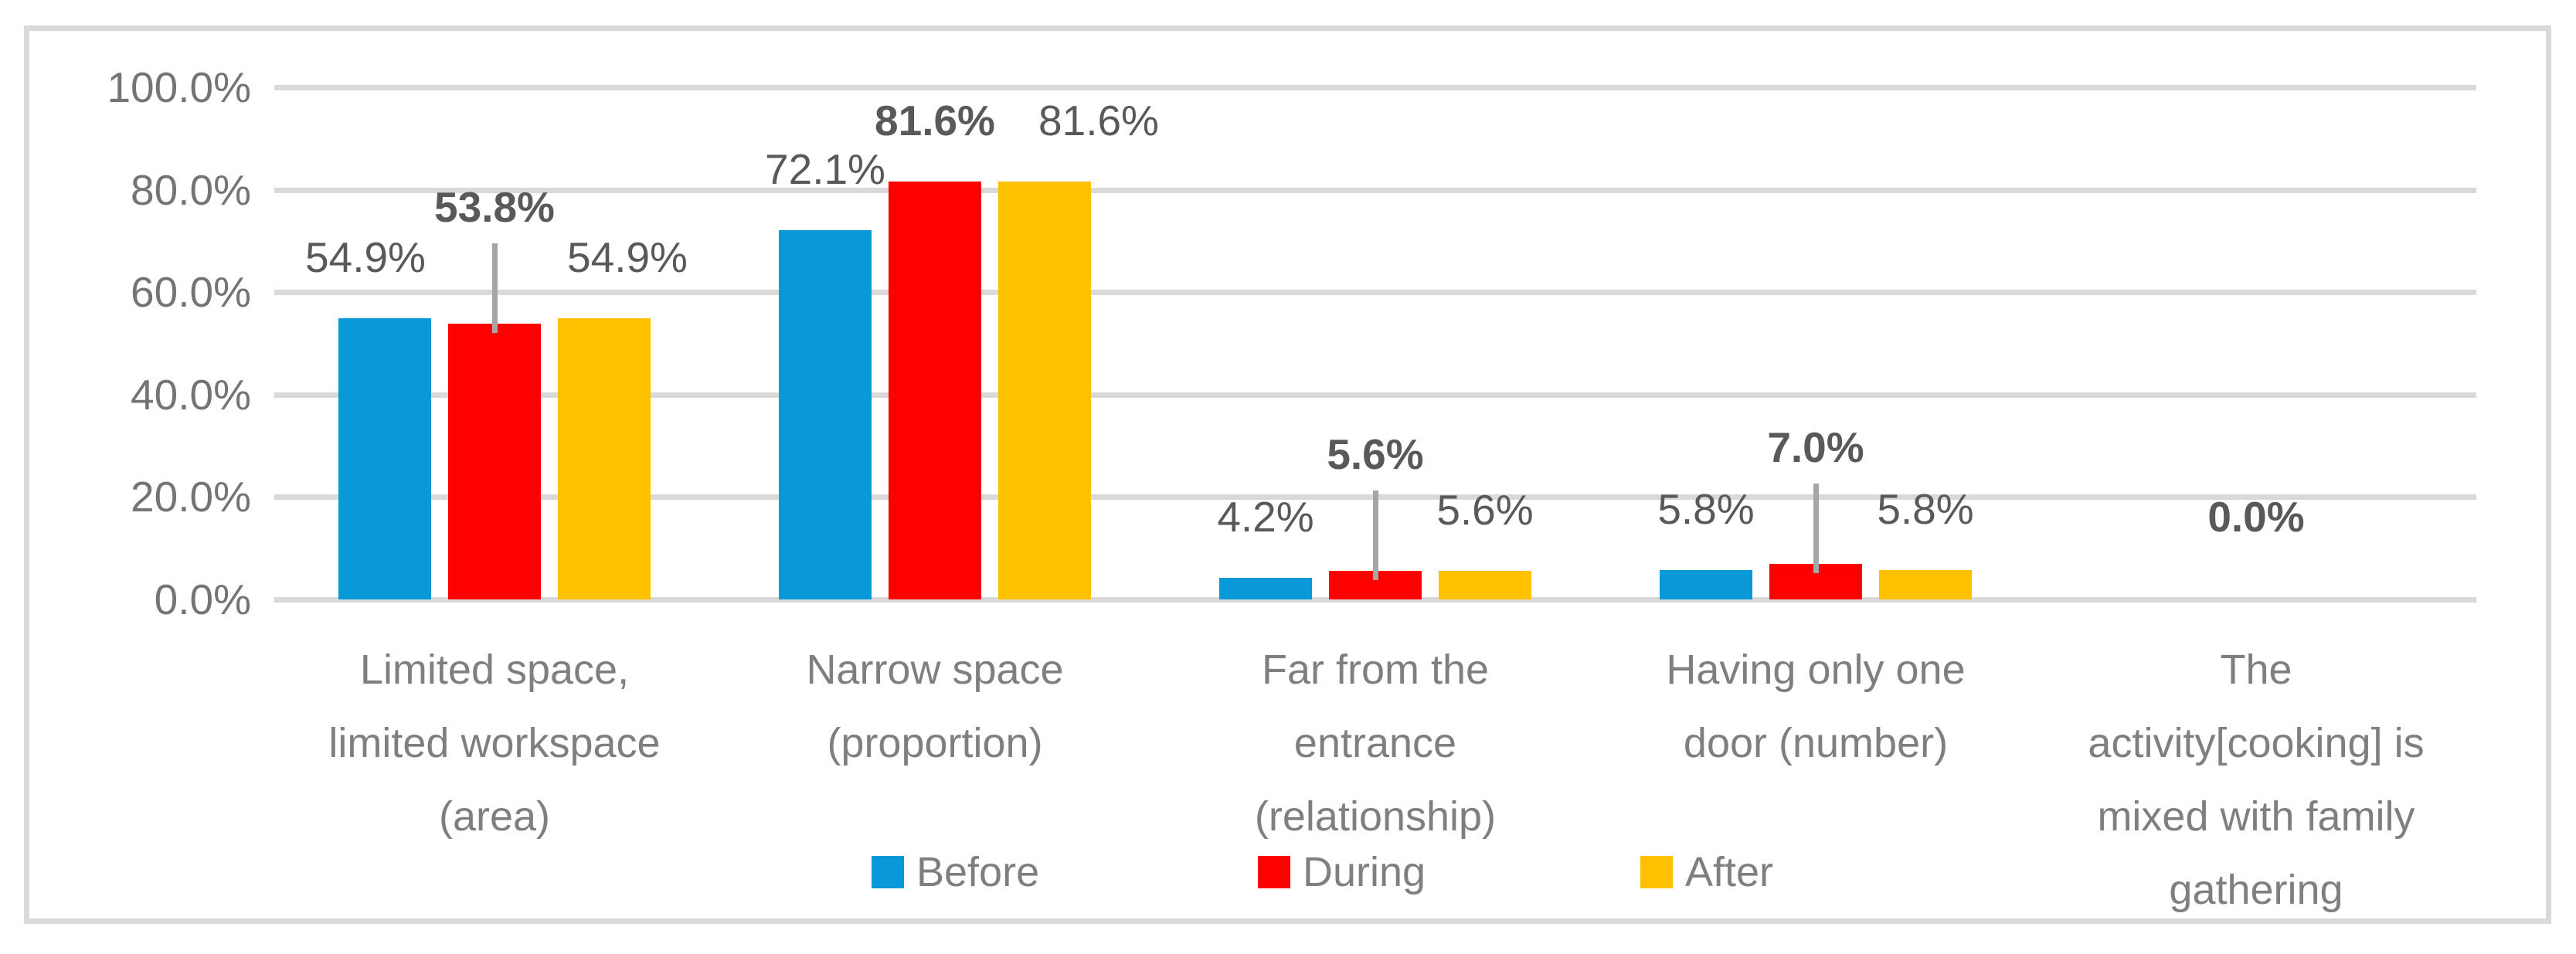 The height and width of the screenshot is (954, 2576). I want to click on legend-item-before: Before, so click(956, 872).